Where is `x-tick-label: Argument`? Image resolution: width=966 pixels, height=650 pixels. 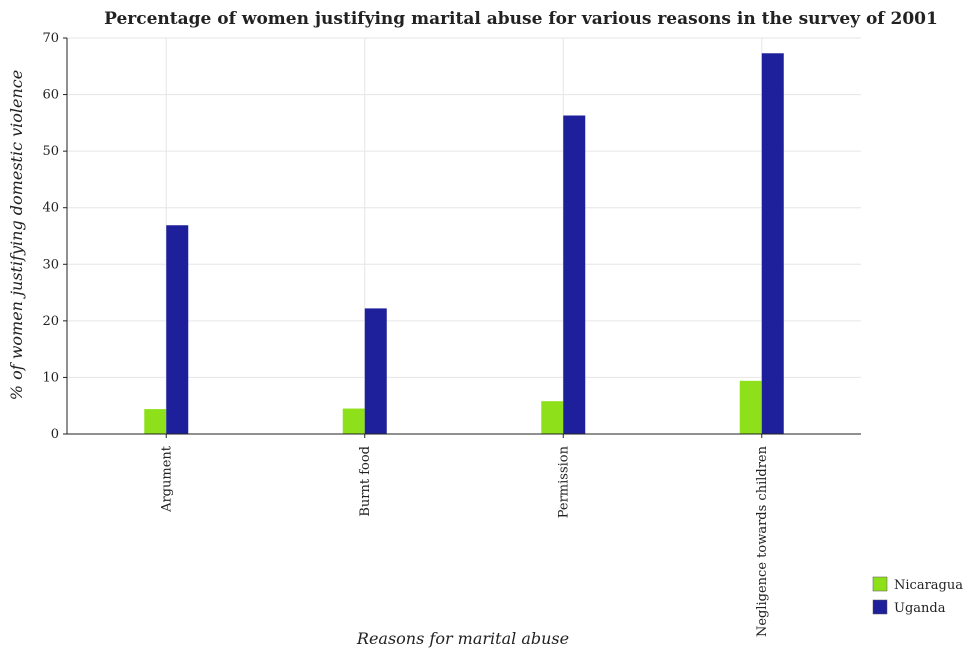 x-tick-label: Argument is located at coordinates (166, 479).